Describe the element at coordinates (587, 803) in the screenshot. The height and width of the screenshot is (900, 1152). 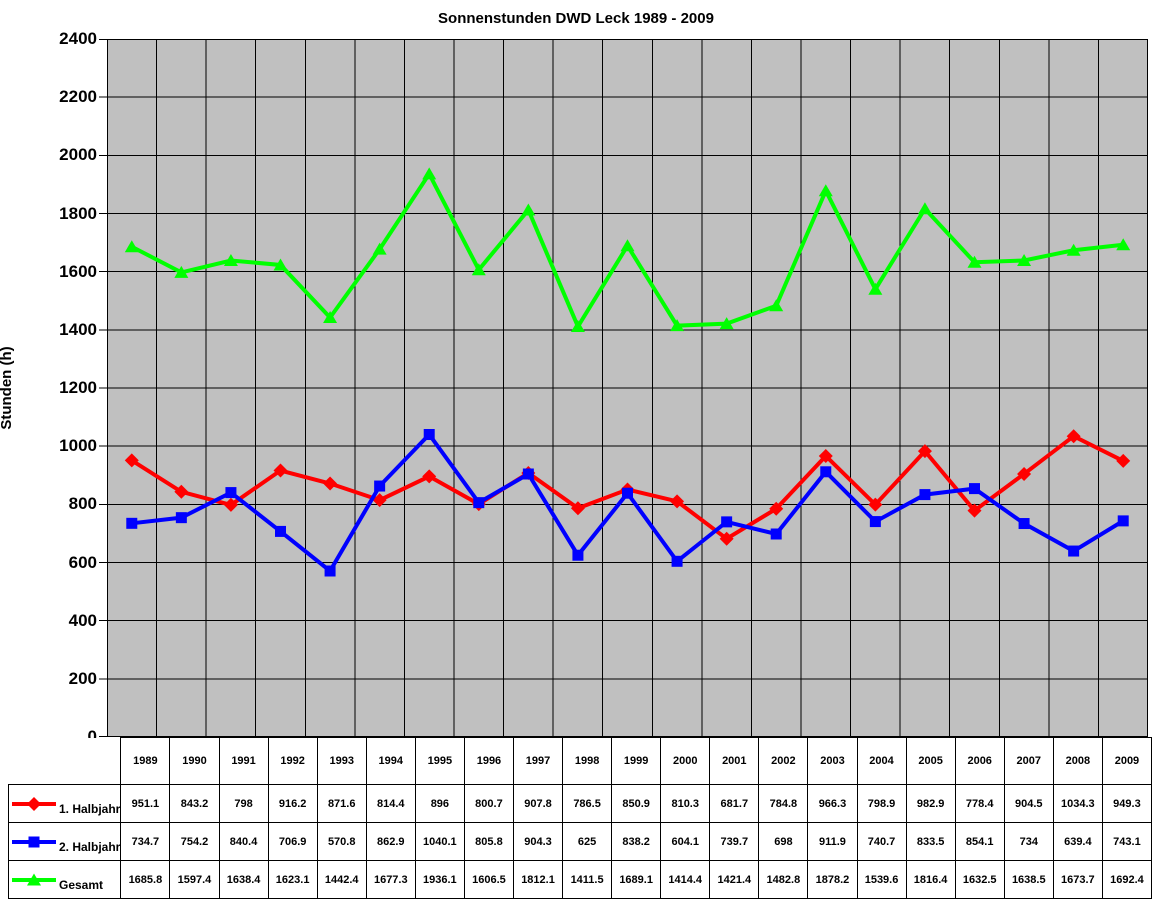
I see `value-cell: 786.5` at that location.